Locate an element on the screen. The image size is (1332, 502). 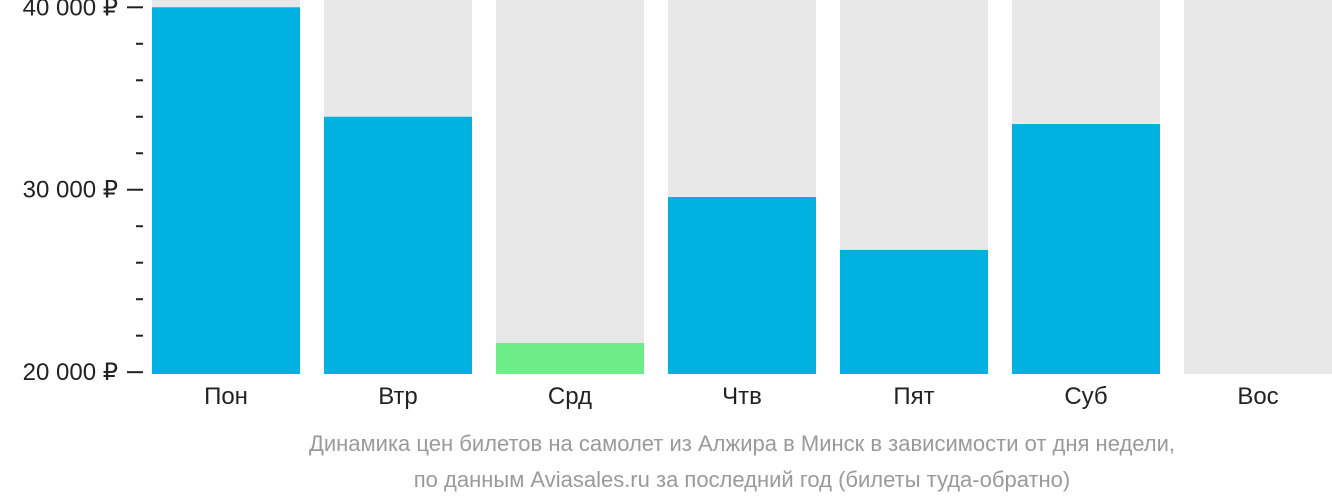
x-tick-label-5: Пят is located at coordinates (913, 396).